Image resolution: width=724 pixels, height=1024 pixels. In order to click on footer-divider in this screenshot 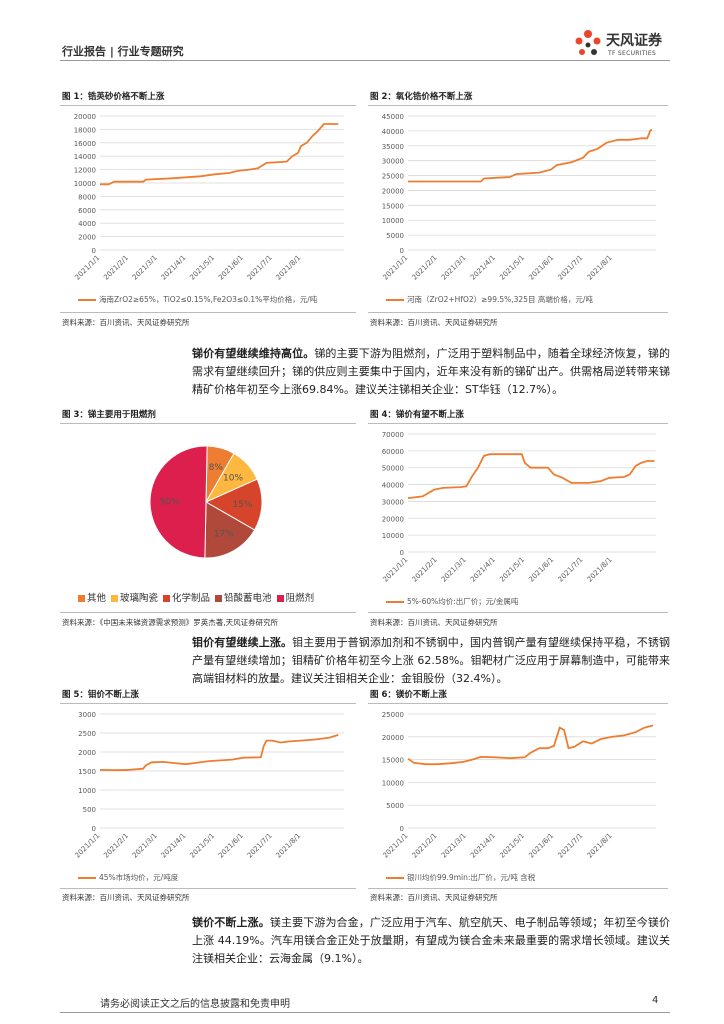, I will do `click(365, 1012)`.